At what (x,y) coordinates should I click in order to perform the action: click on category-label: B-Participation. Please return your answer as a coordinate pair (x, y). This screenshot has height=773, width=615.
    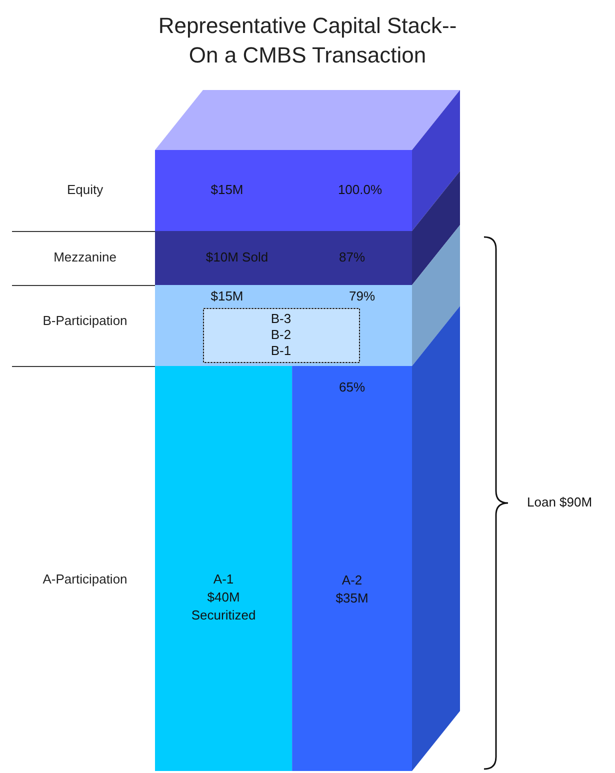
    Looking at the image, I should click on (85, 320).